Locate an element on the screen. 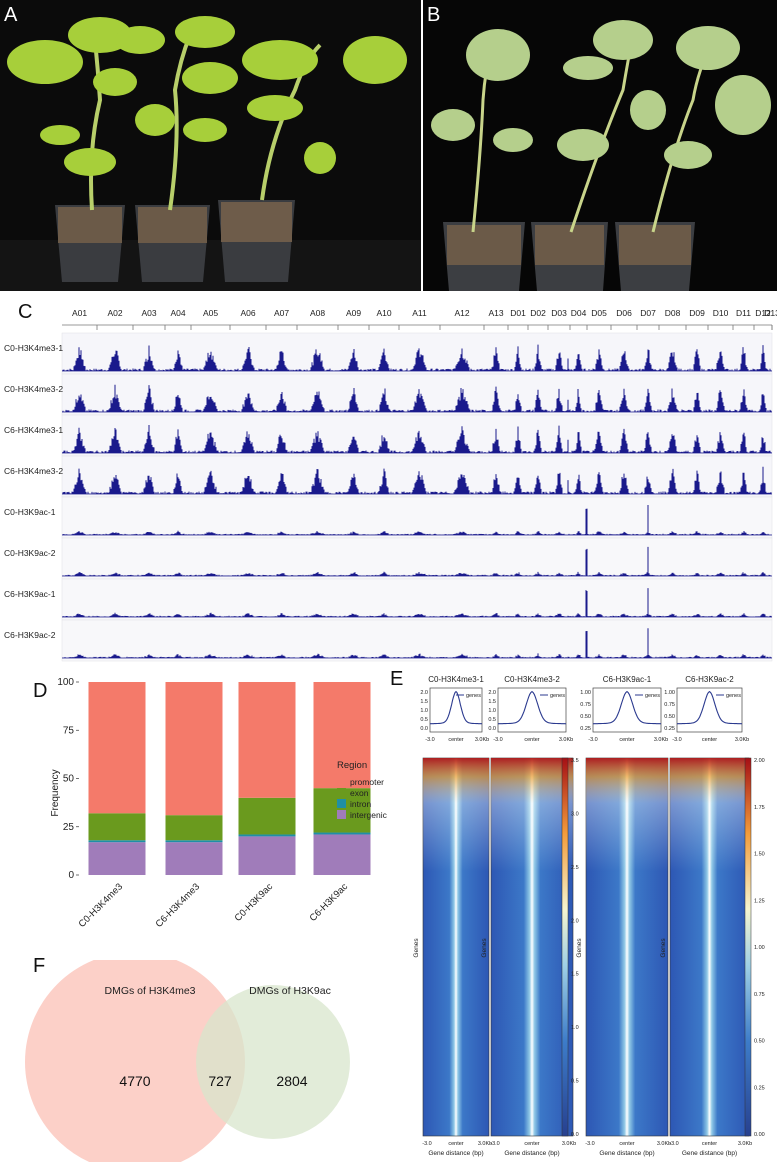 This screenshot has height=1162, width=777. chromosome-label: D04 is located at coordinates (578, 313).